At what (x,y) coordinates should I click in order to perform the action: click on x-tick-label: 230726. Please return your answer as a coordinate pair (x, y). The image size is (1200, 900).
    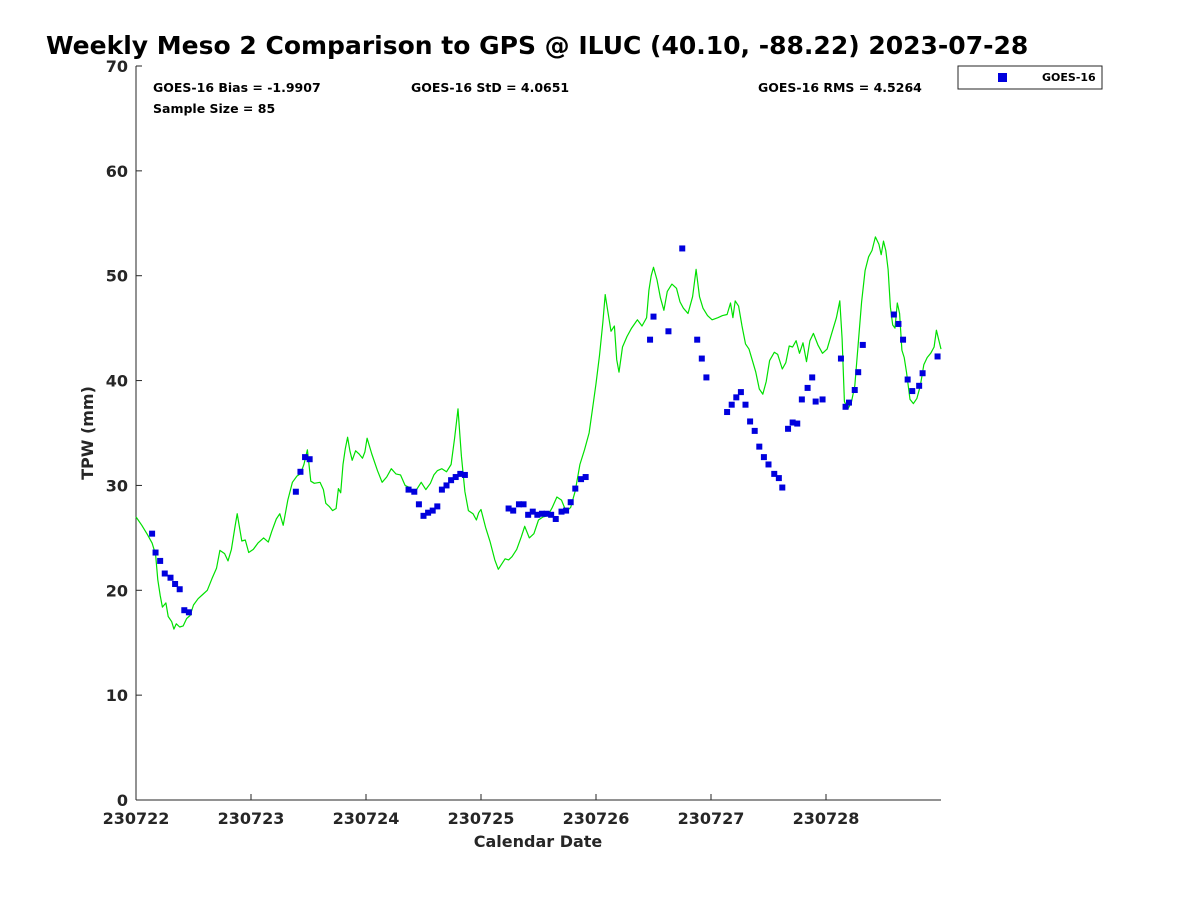
    Looking at the image, I should click on (596, 818).